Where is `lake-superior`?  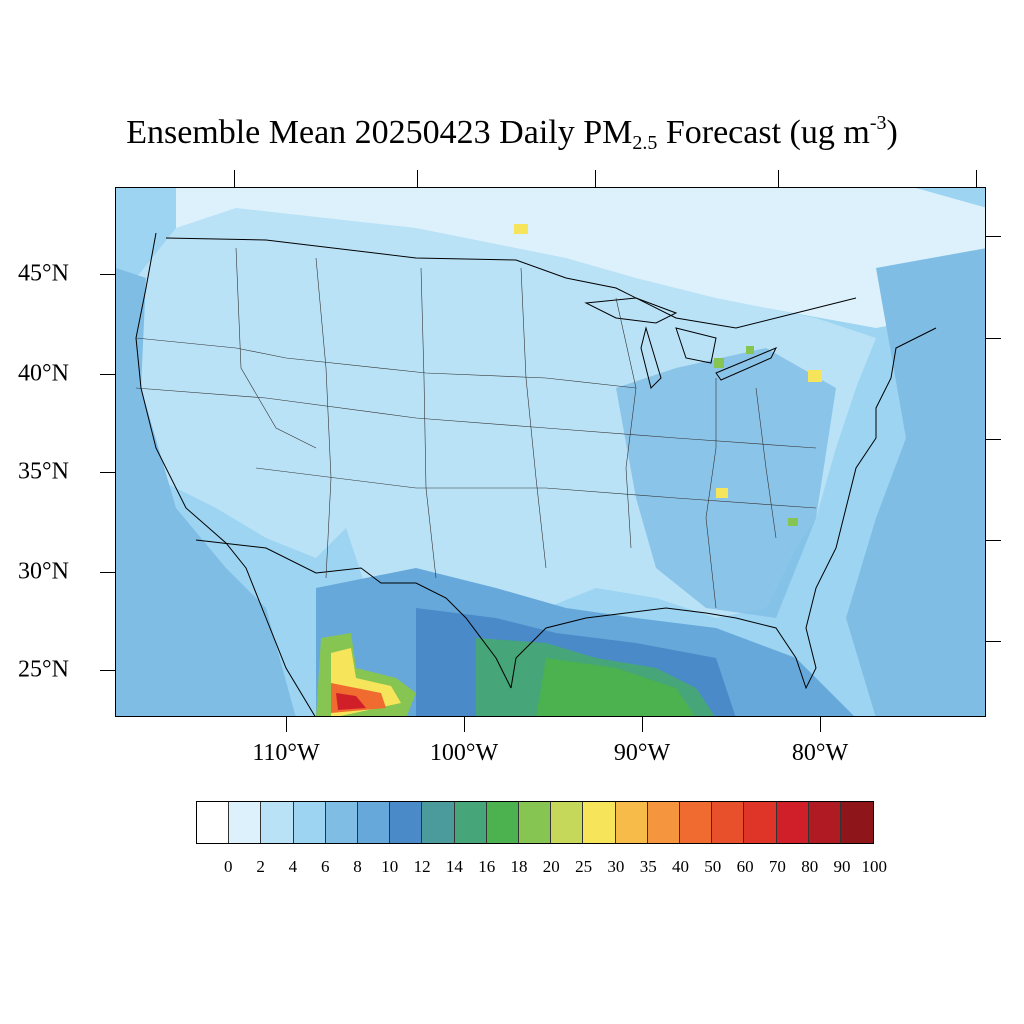
lake-superior is located at coordinates (631, 310).